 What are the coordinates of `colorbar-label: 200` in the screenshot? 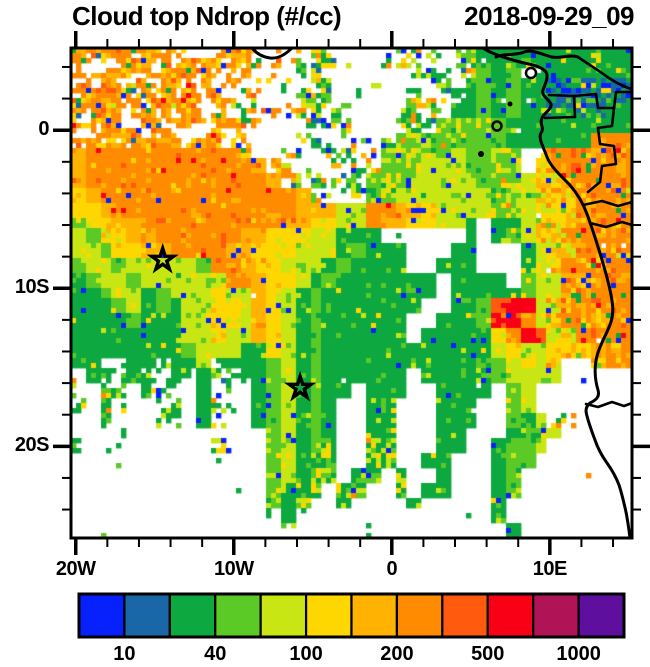 It's located at (397, 654).